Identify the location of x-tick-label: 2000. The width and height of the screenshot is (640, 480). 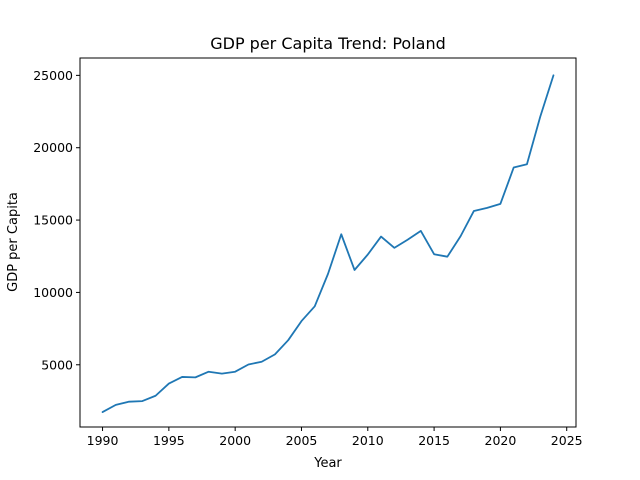
(235, 440).